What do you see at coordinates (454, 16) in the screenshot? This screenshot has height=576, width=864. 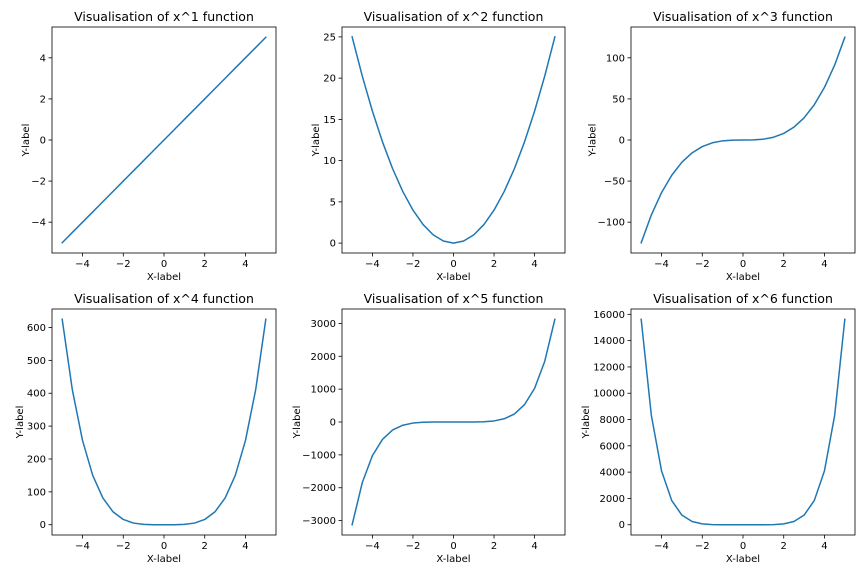 I see `chart-title: Visualisation of x^2 function` at bounding box center [454, 16].